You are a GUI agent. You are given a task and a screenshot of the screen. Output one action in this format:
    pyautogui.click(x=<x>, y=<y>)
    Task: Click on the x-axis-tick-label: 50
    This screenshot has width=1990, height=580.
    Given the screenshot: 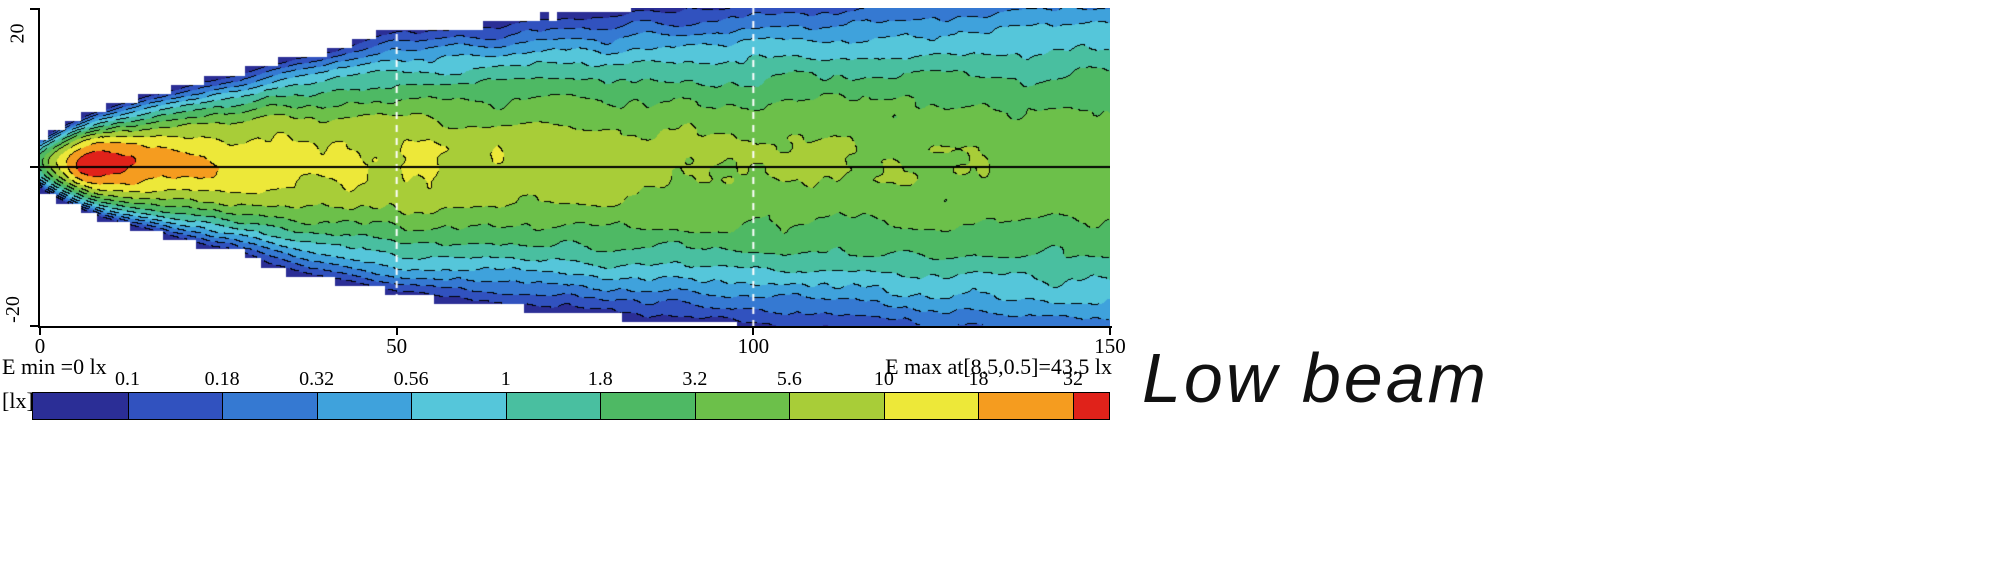 What is the action you would take?
    pyautogui.click(x=397, y=346)
    